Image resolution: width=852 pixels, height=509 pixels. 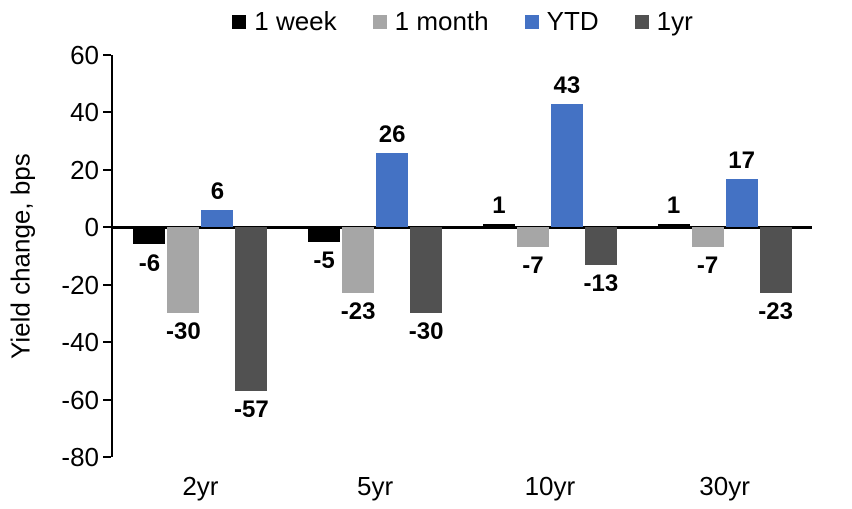 I want to click on bar-value-label-1-week-30yr: 1, so click(x=673, y=206).